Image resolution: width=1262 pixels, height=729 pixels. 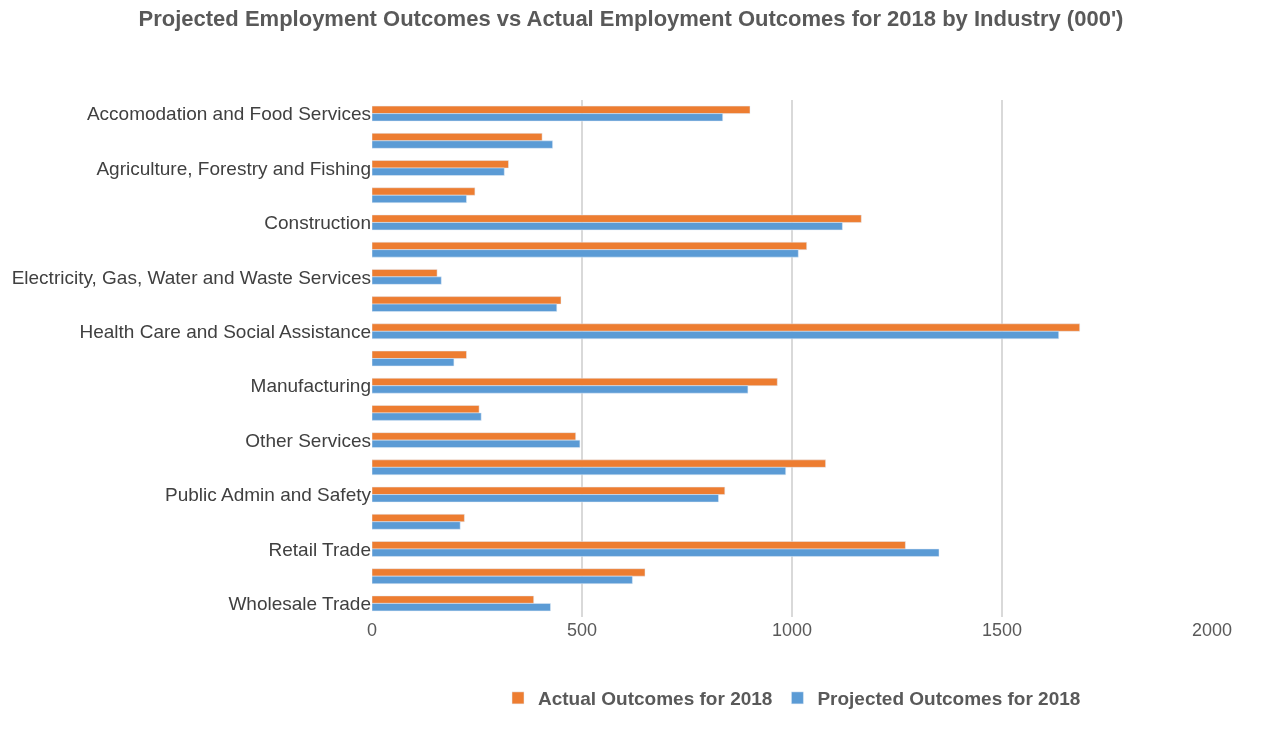 I want to click on y-tick-label: Wholesale Trade, so click(x=299, y=604).